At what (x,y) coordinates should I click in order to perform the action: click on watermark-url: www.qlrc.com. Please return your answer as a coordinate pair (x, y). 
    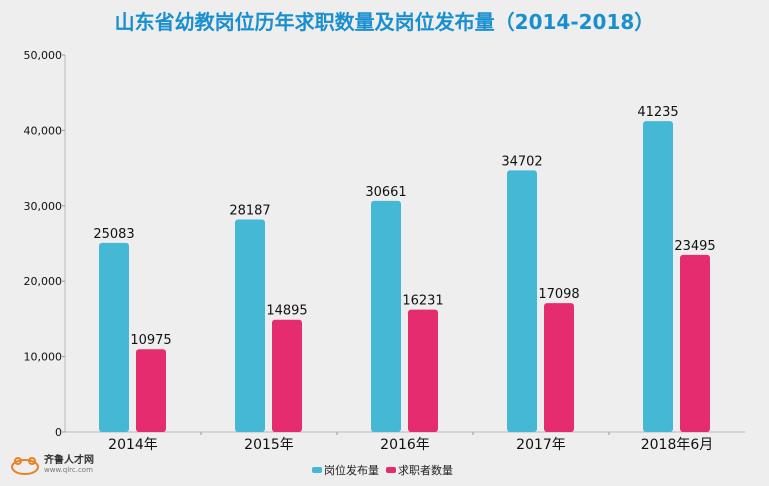
    Looking at the image, I should click on (68, 470).